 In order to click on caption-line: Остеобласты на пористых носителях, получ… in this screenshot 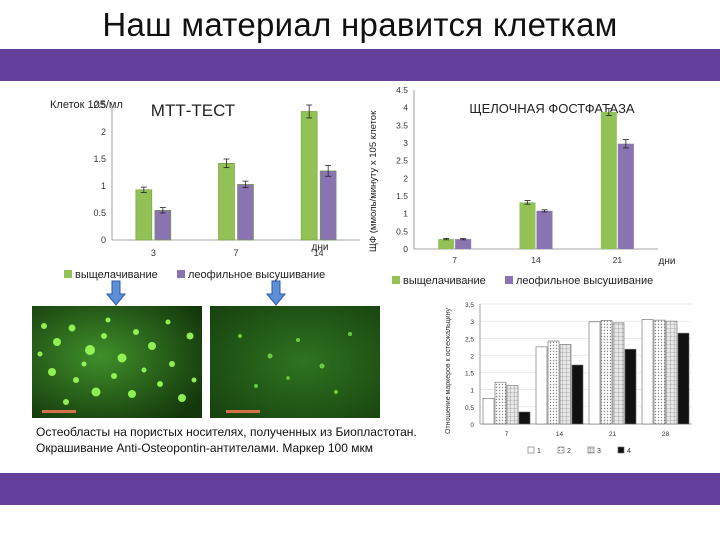, I will do `click(226, 432)`.